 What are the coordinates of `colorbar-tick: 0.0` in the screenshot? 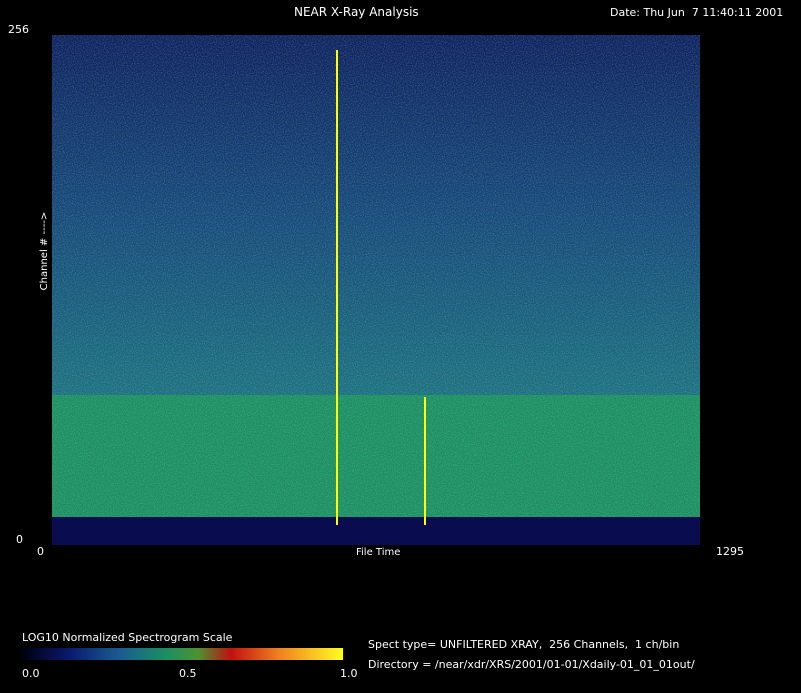 It's located at (31, 673).